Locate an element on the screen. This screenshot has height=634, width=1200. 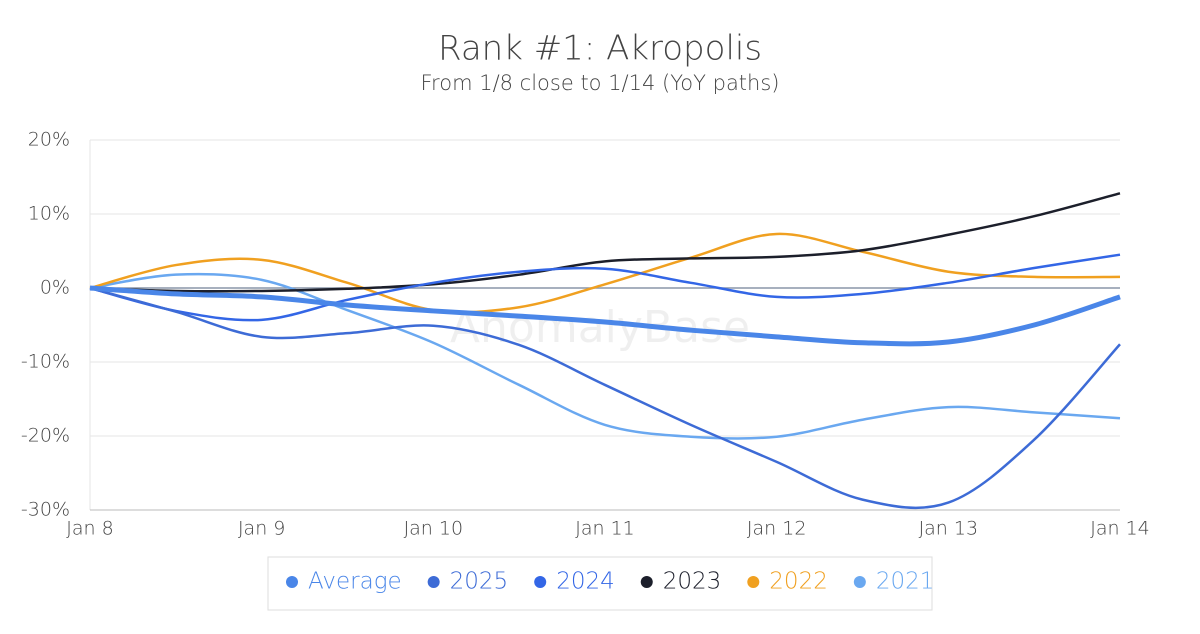
y-tick-label: -30% is located at coordinates (45, 510).